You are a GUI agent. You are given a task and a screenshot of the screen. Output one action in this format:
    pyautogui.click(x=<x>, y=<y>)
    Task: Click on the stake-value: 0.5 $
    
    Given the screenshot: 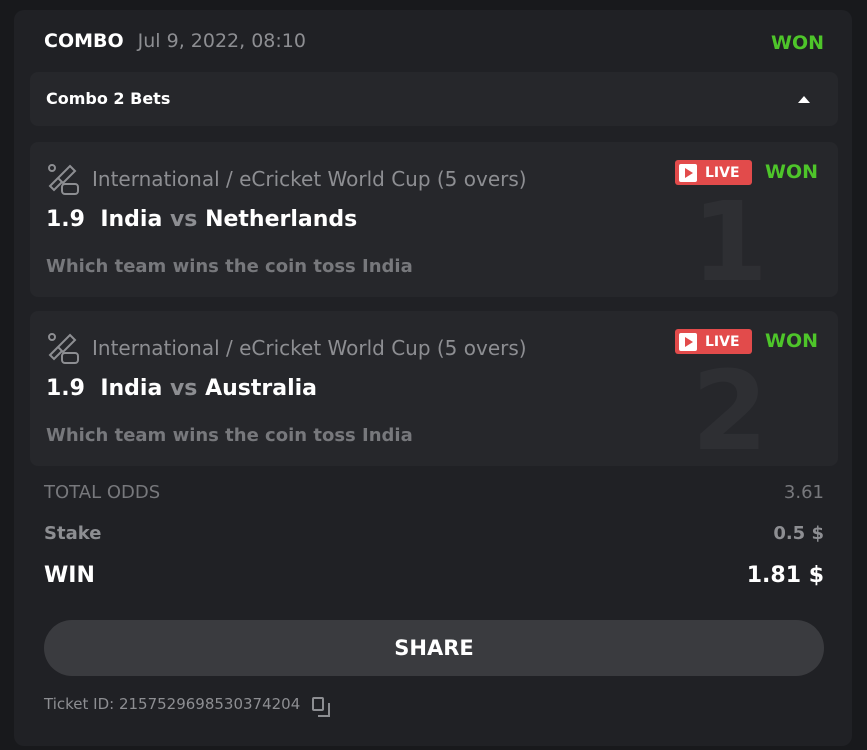 What is the action you would take?
    pyautogui.click(x=798, y=533)
    